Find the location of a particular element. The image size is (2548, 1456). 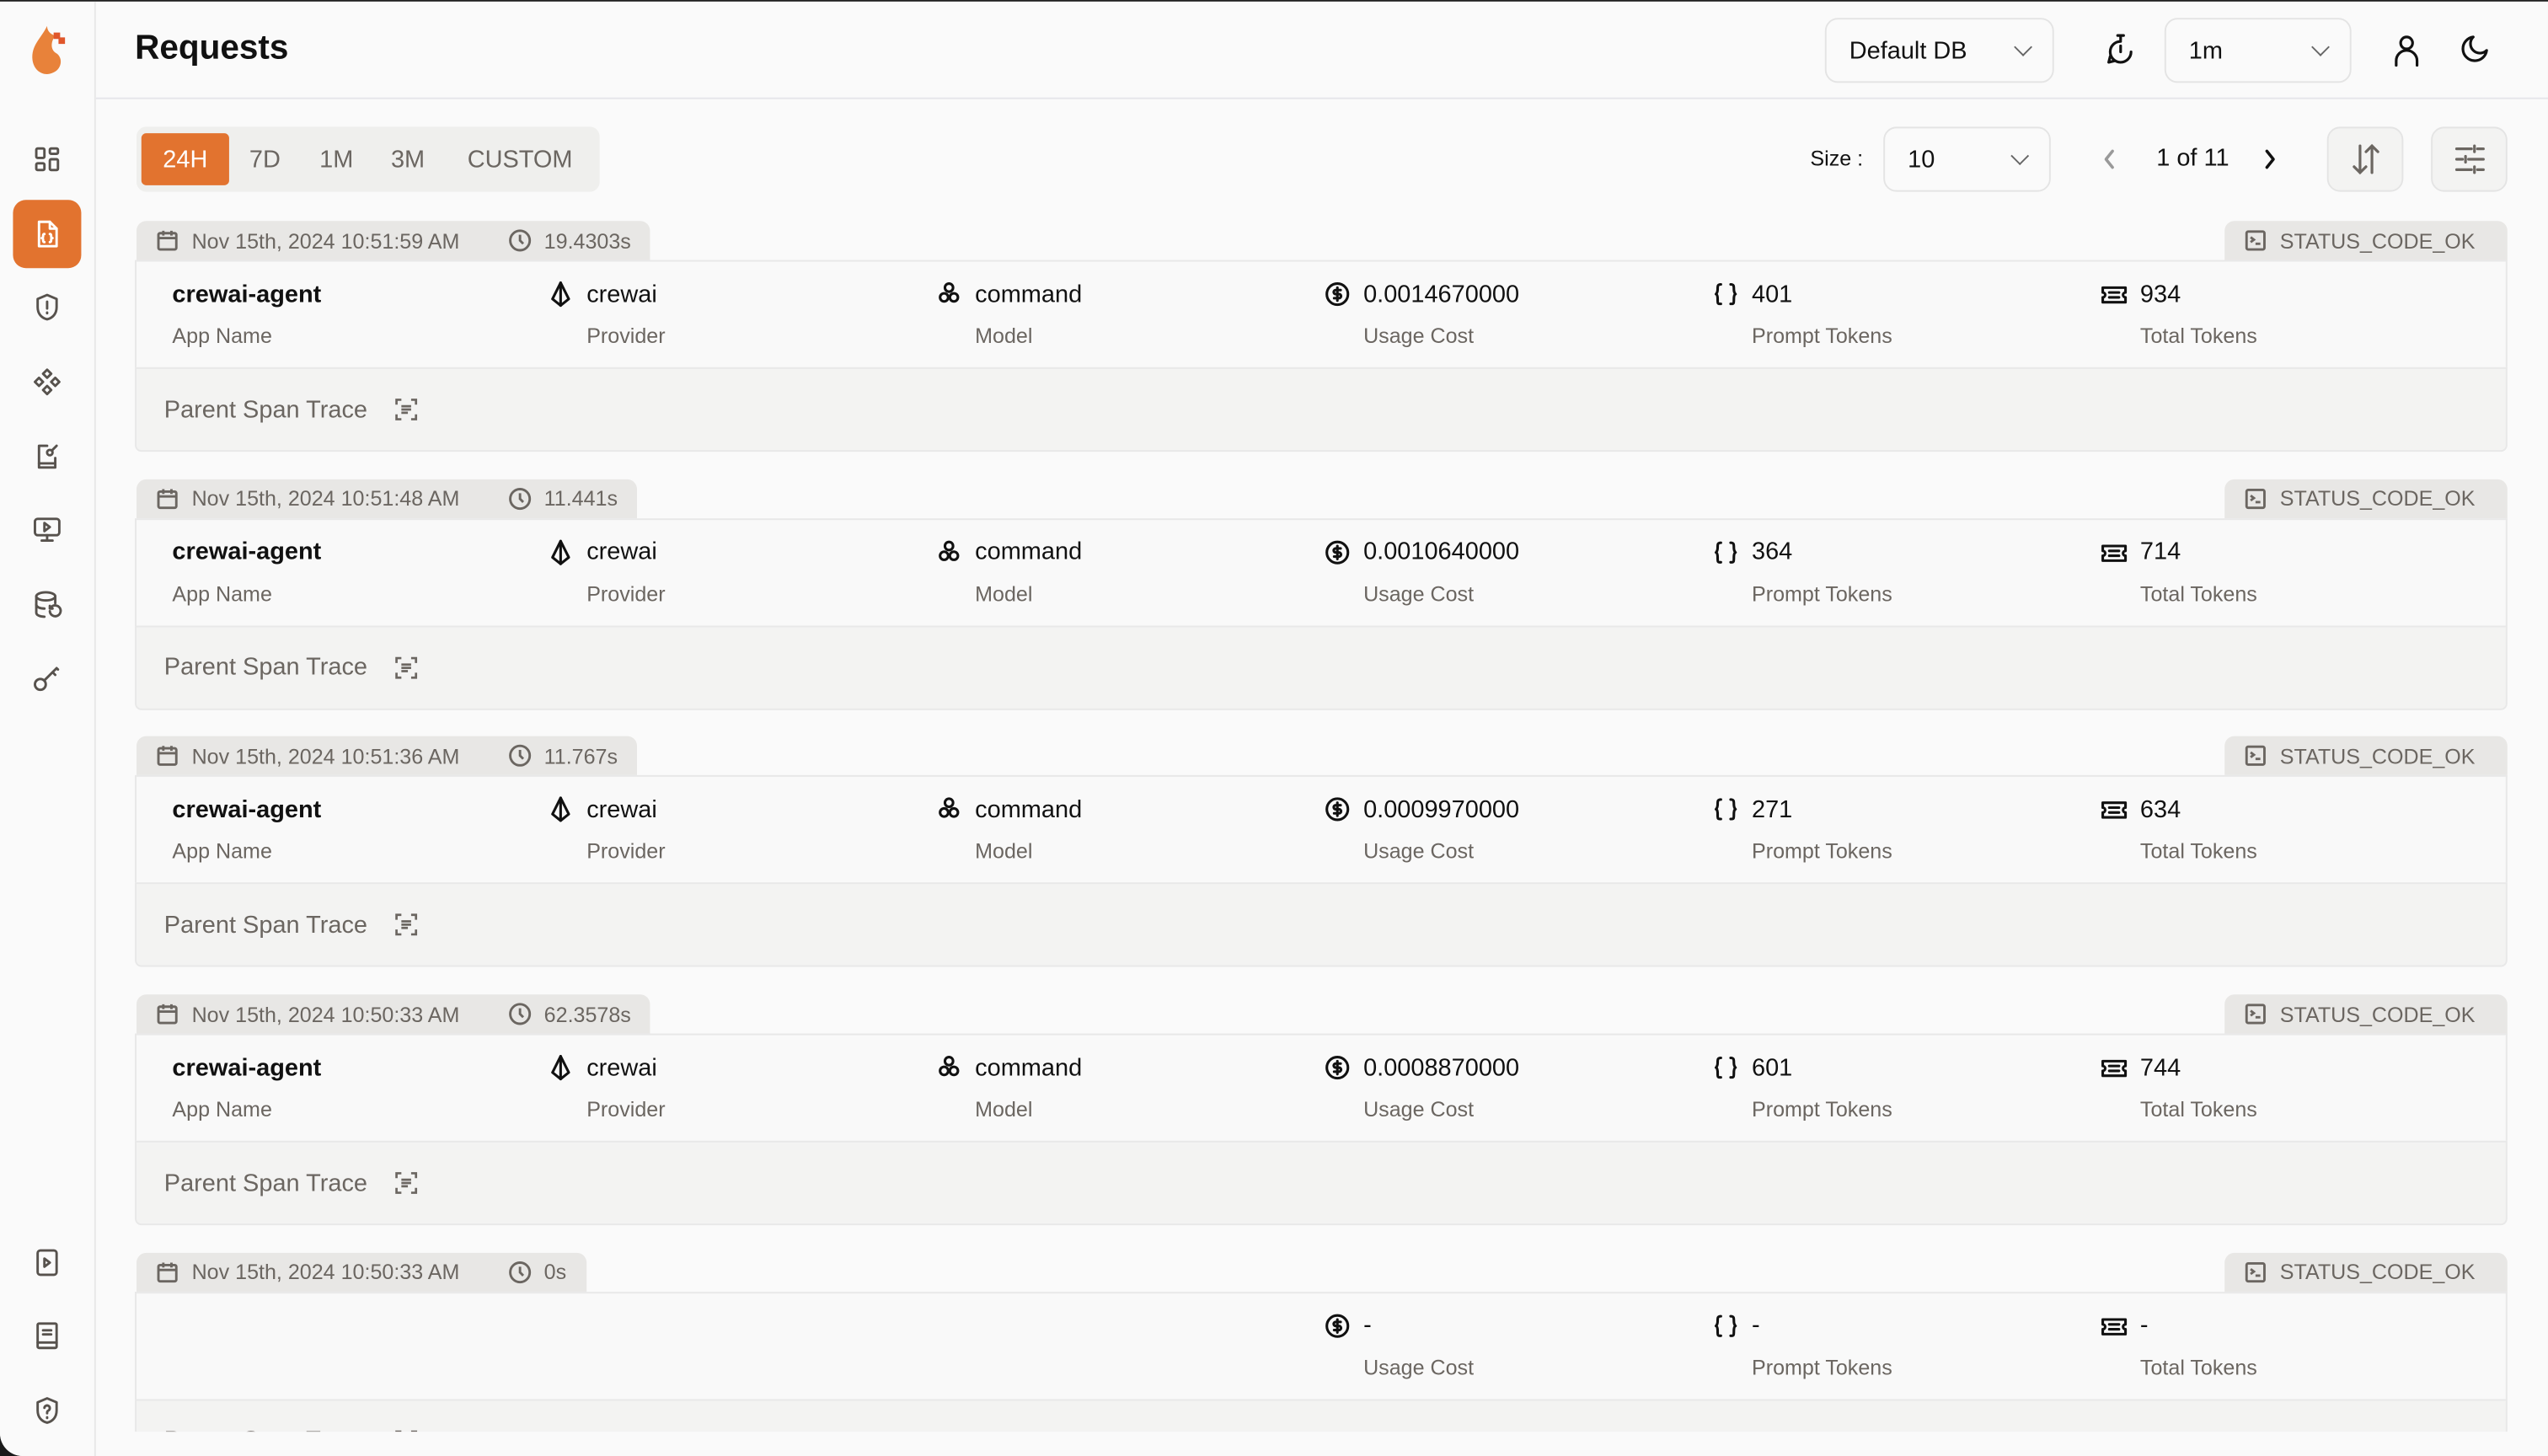

previous-page-icon is located at coordinates (2109, 159).